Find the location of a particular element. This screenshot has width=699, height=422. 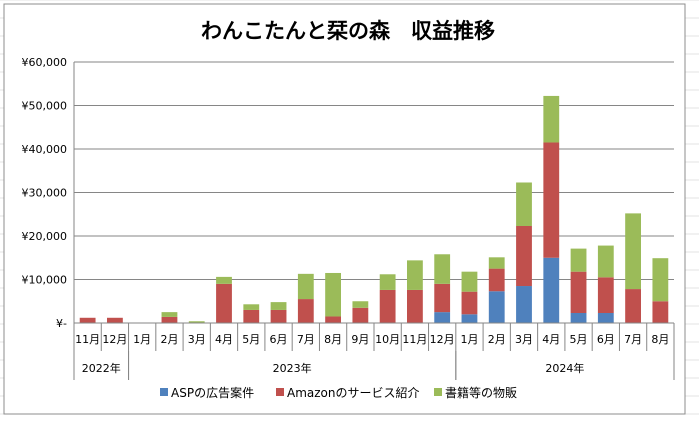

x-tick-label: 10月 is located at coordinates (387, 339).